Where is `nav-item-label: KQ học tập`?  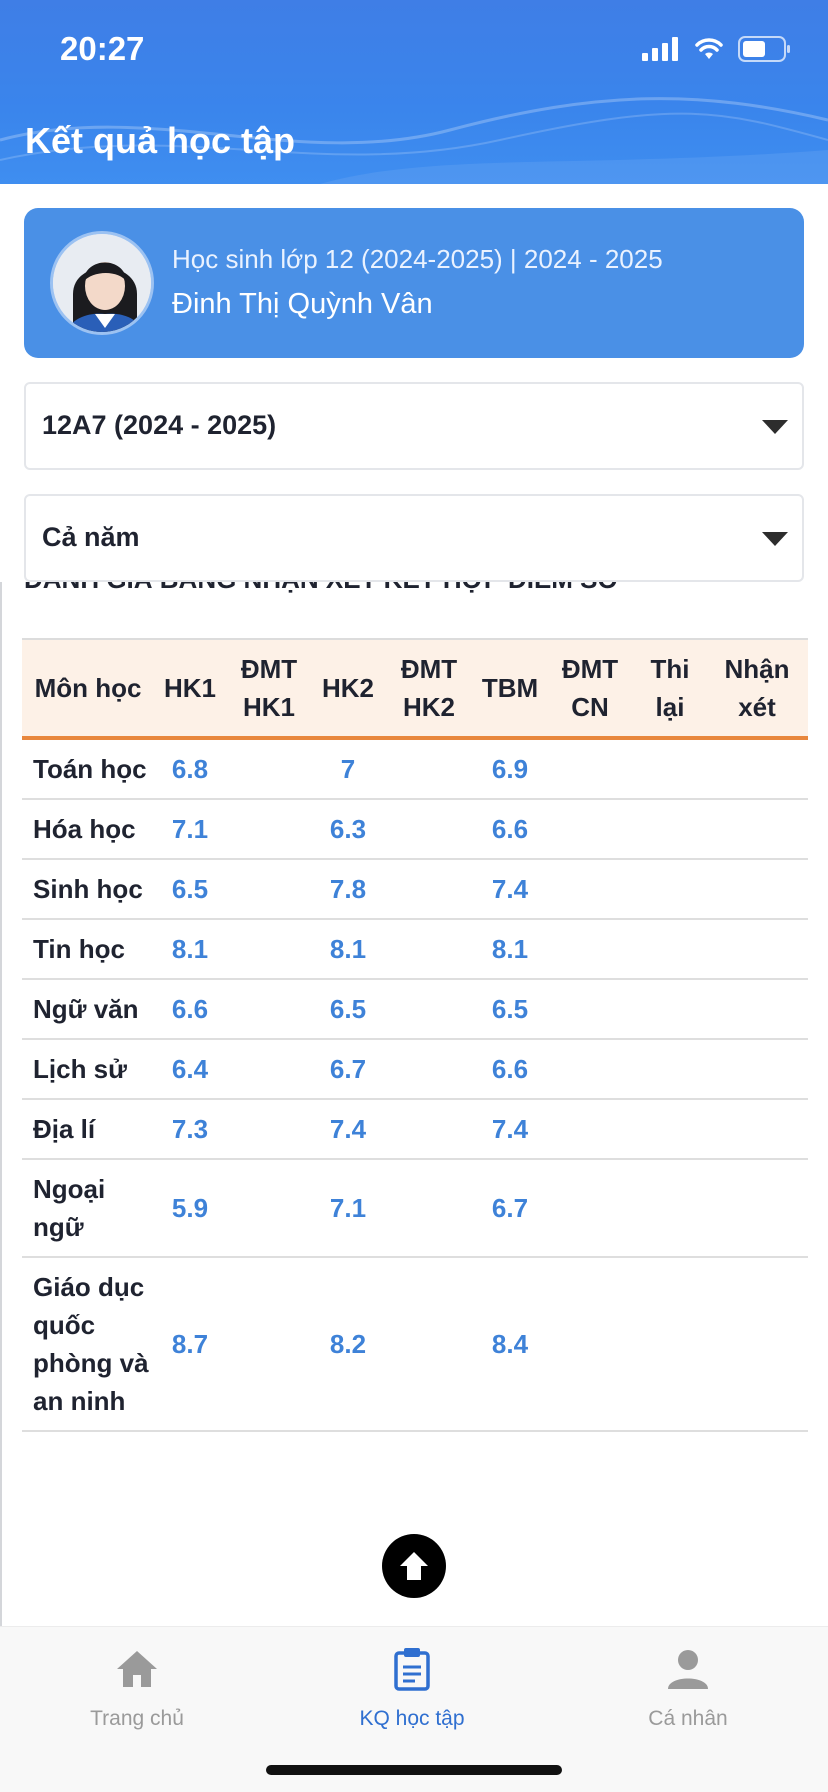 nav-item-label: KQ học tập is located at coordinates (412, 1718).